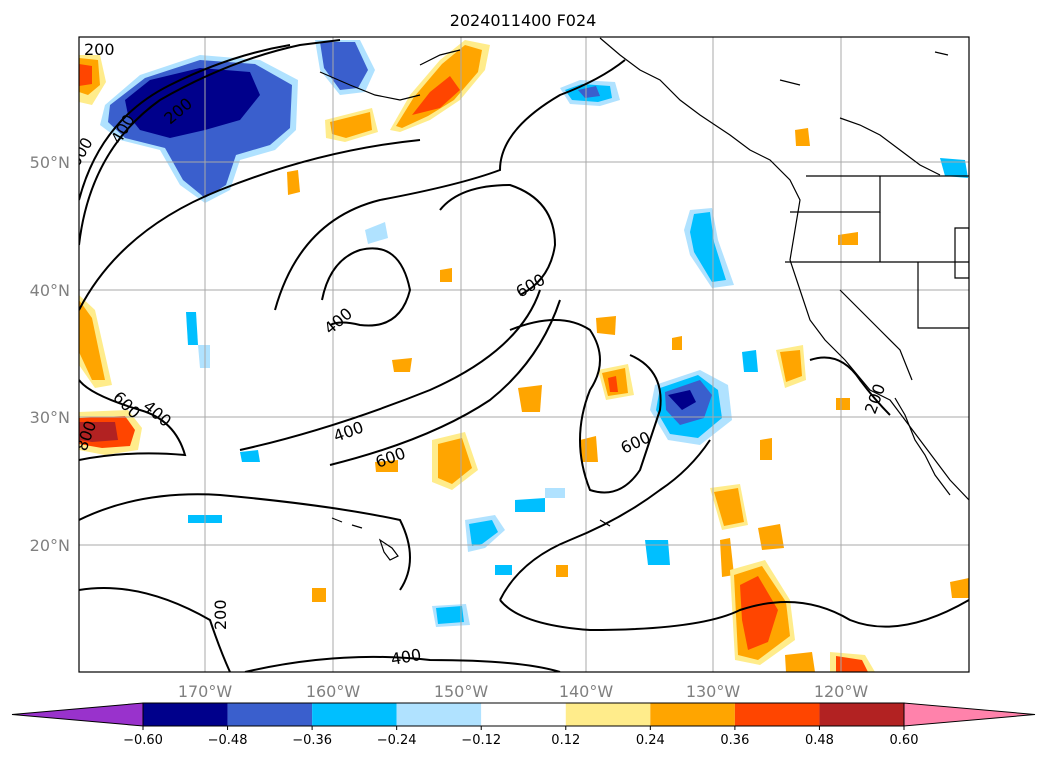 This screenshot has width=1047, height=765. Describe the element at coordinates (50, 162) in the screenshot. I see `lat-label: 50°N` at that location.